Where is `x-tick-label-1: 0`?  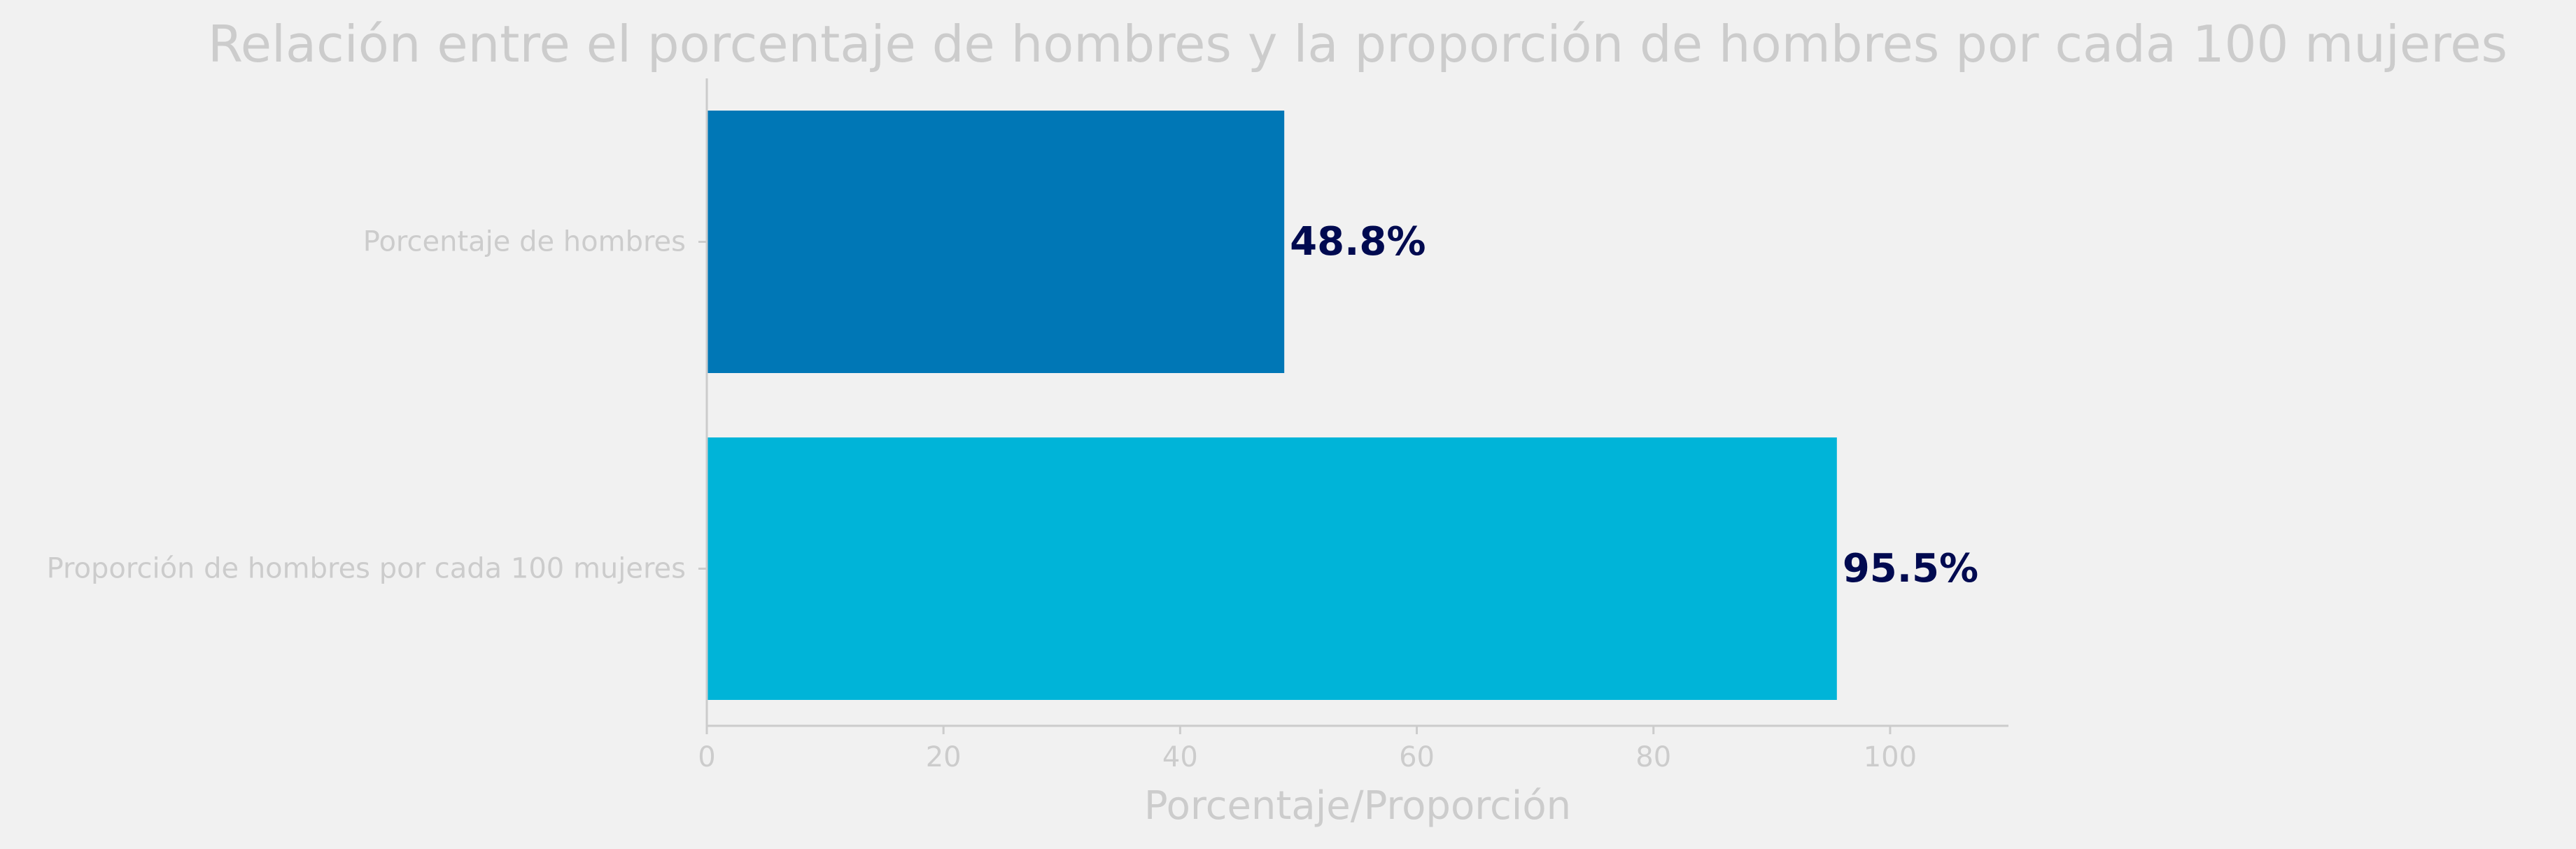 x-tick-label-1: 0 is located at coordinates (706, 757).